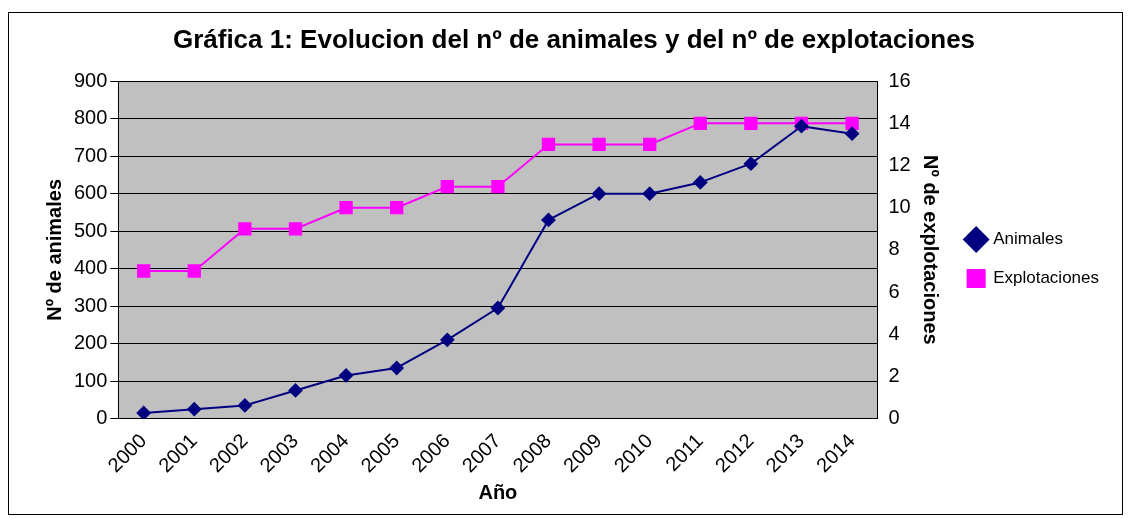 This screenshot has height=518, width=1129. Describe the element at coordinates (498, 491) in the screenshot. I see `x-axis-title: Año` at that location.